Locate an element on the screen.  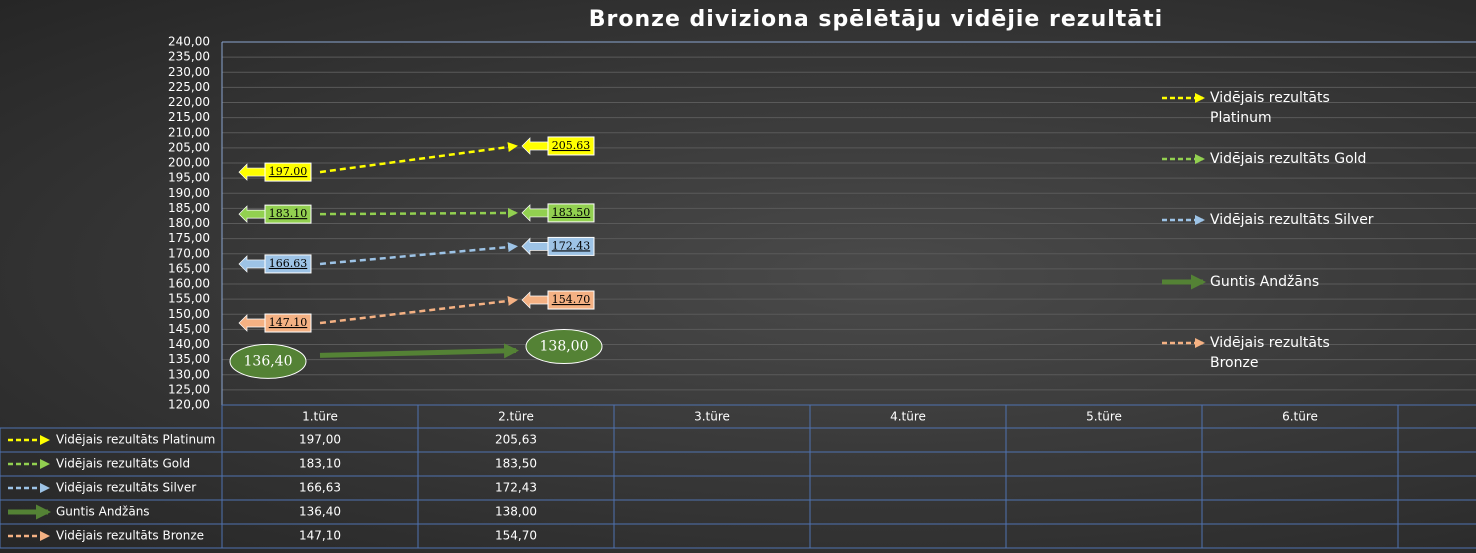
y-tick-label: 130,00 is located at coordinates (189, 374).